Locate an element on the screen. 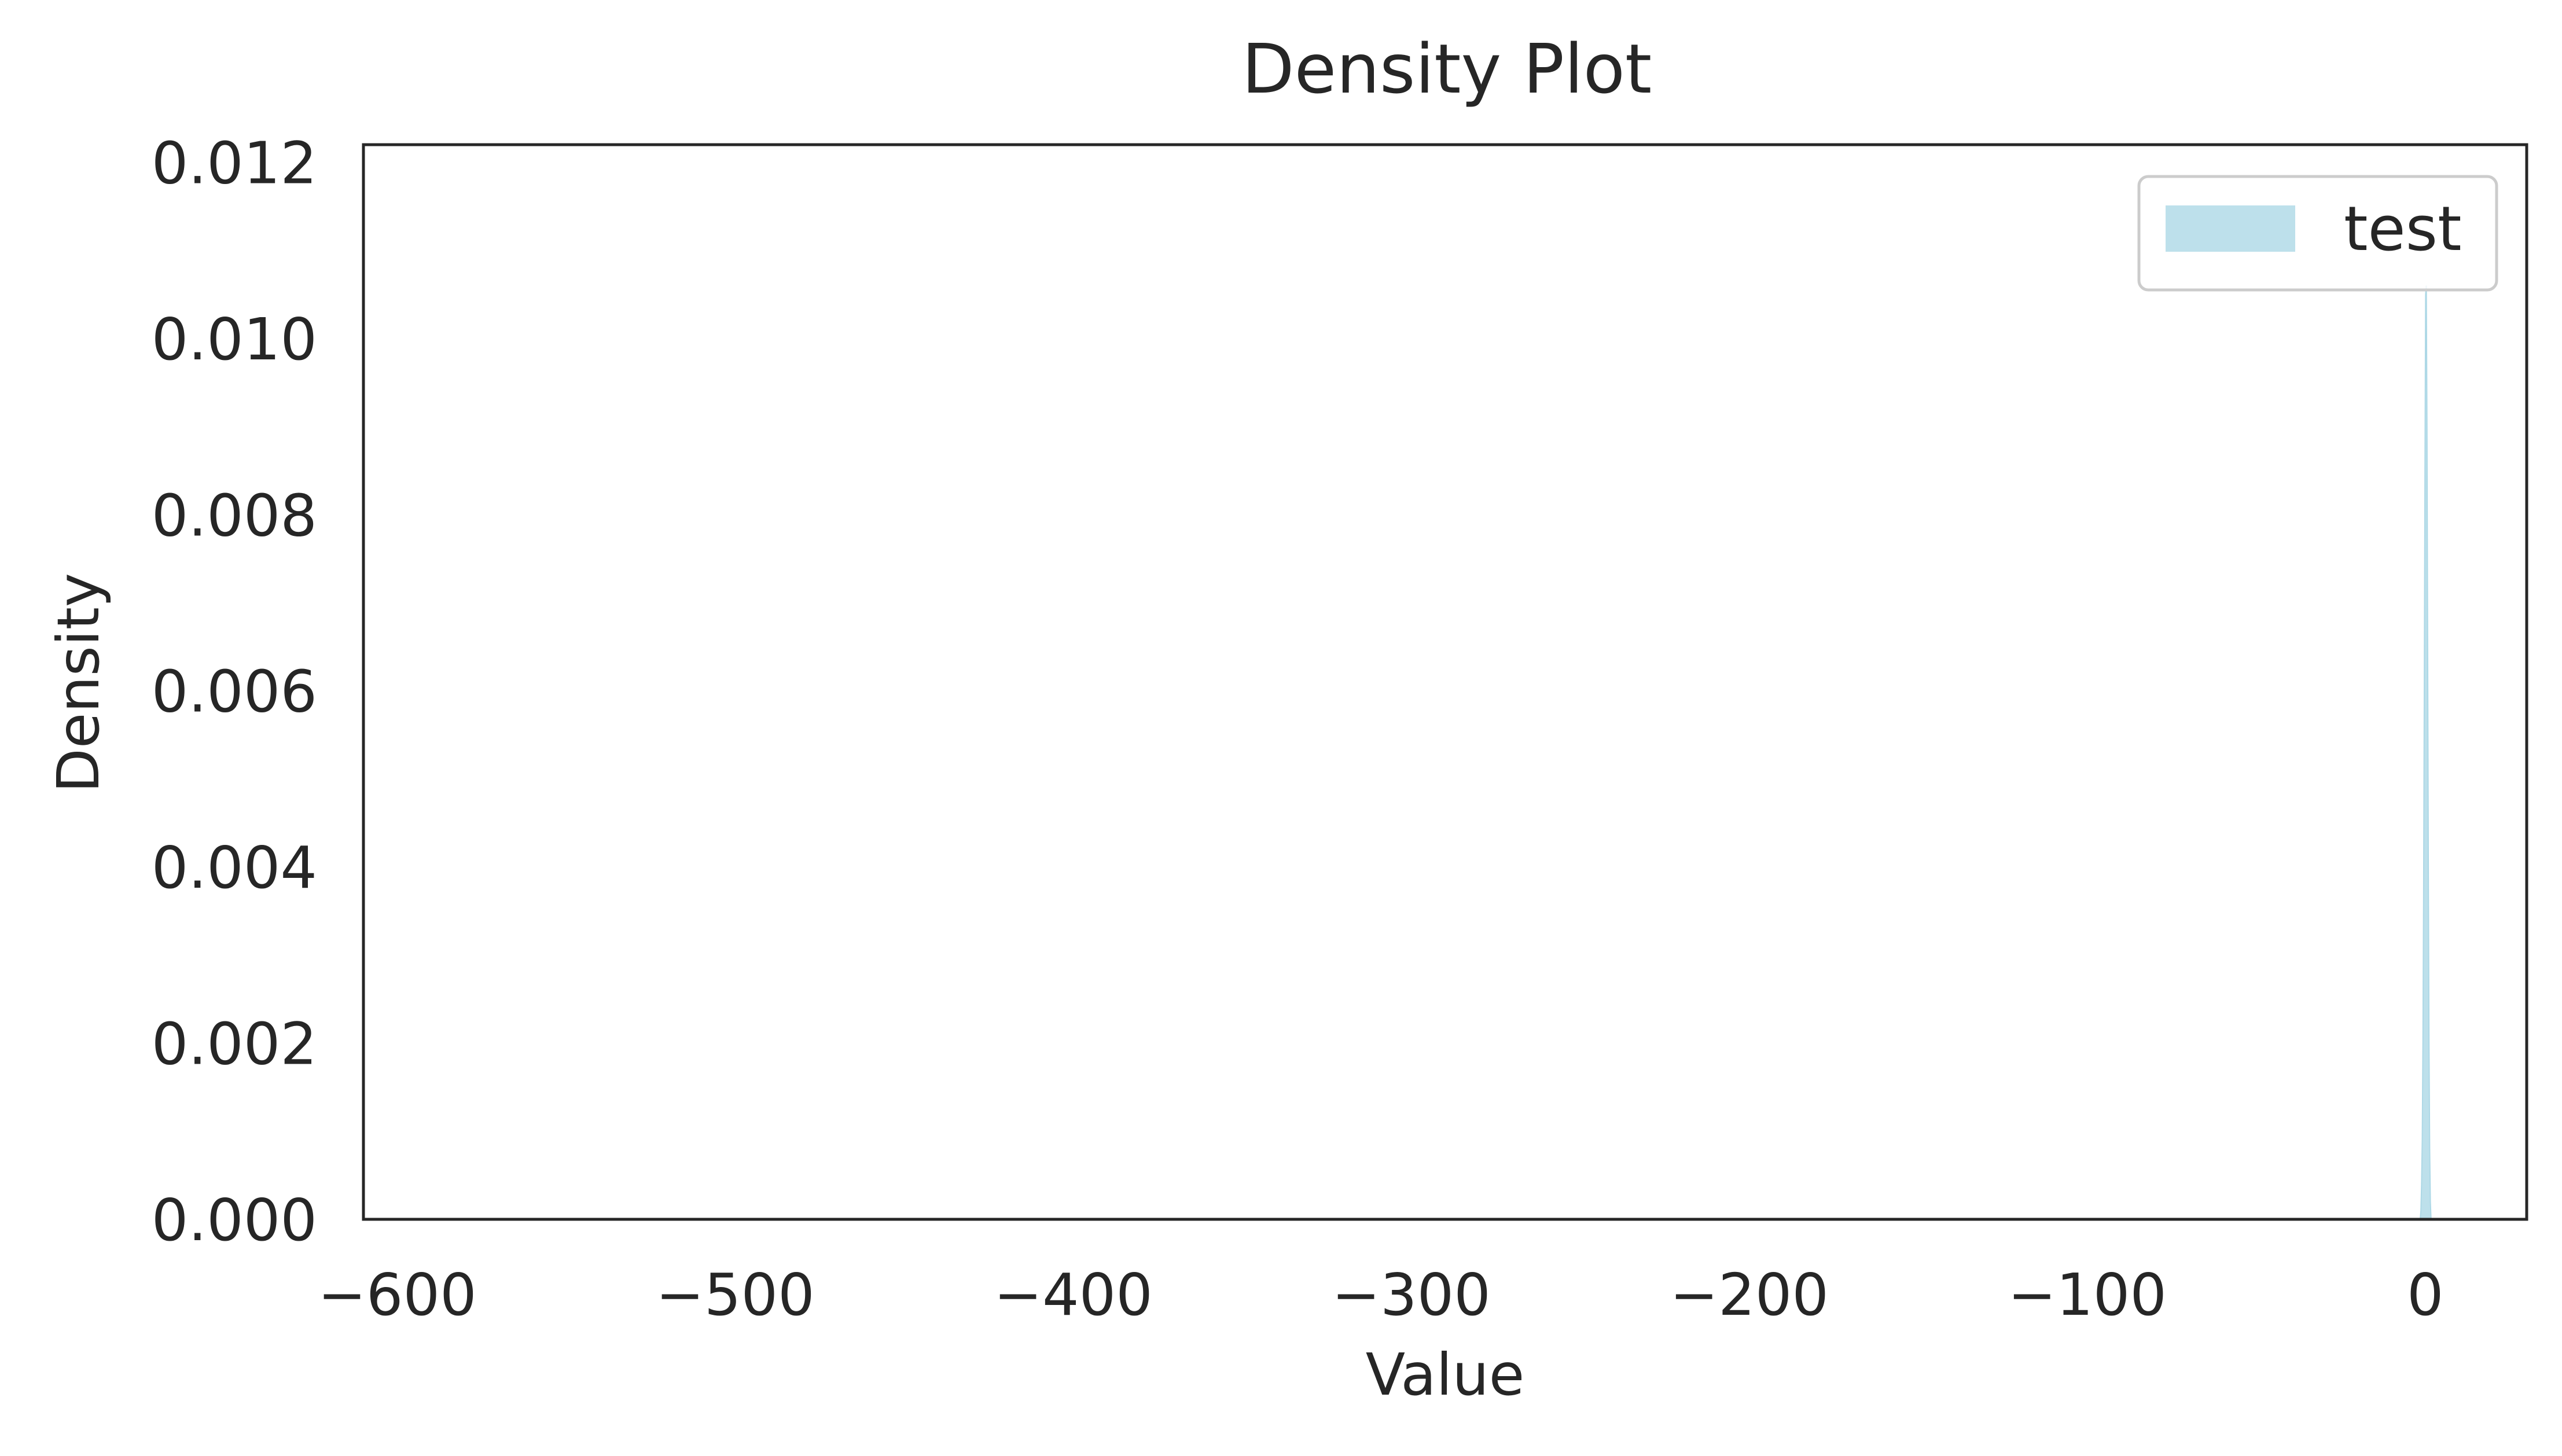 The height and width of the screenshot is (1456, 2562). x-axis-ticks: −600 −500 −400 −300 −200 −100 0 is located at coordinates (1381, 1295).